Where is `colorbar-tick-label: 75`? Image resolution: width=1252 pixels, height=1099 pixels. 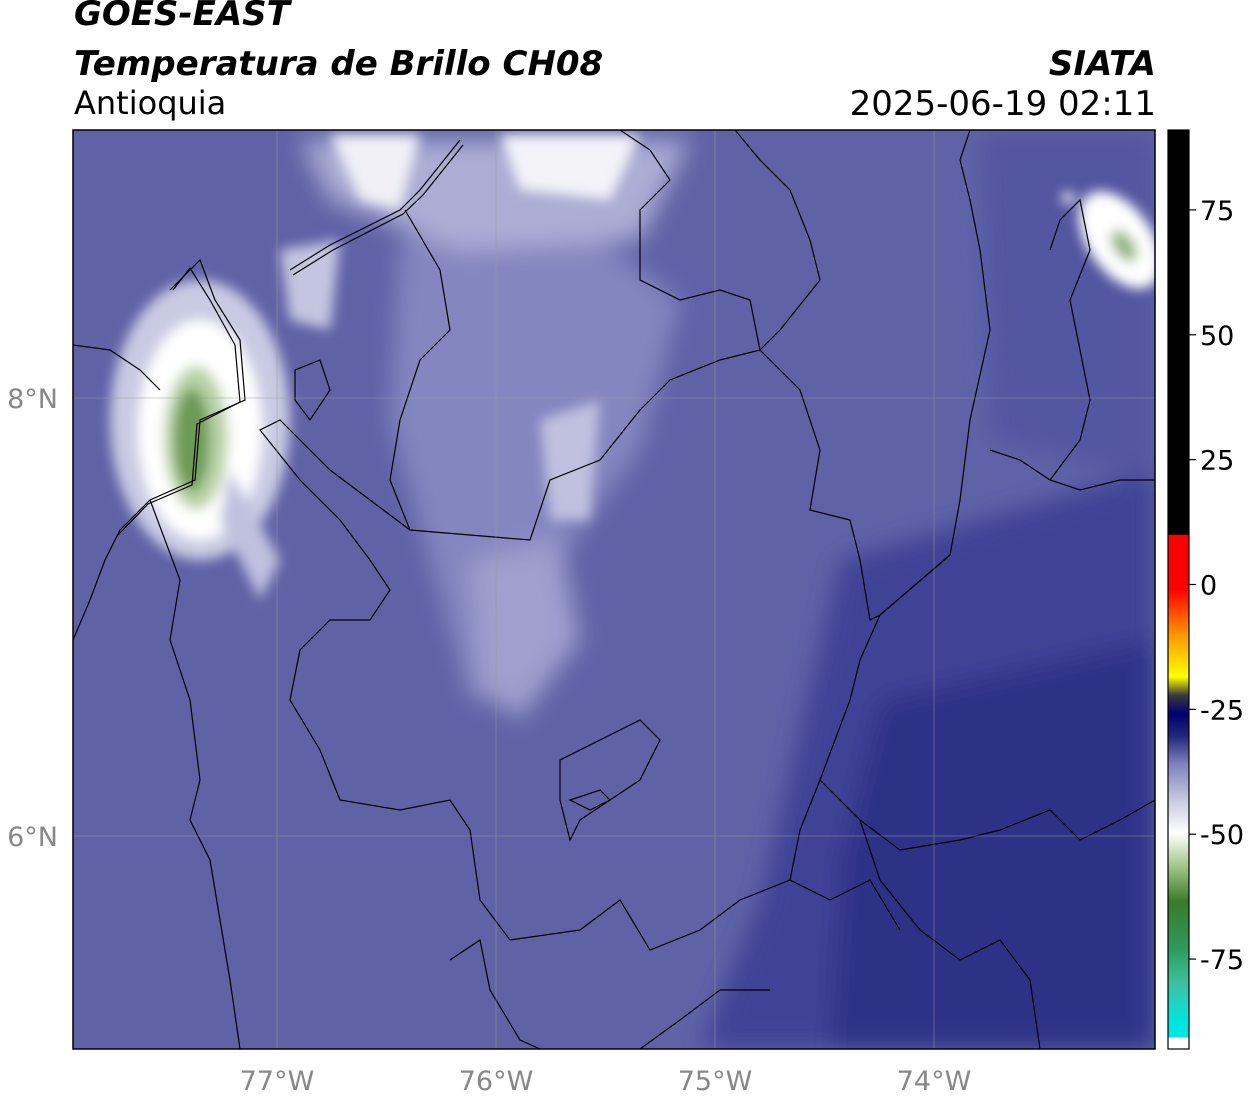
colorbar-tick-label: 75 is located at coordinates (1217, 211).